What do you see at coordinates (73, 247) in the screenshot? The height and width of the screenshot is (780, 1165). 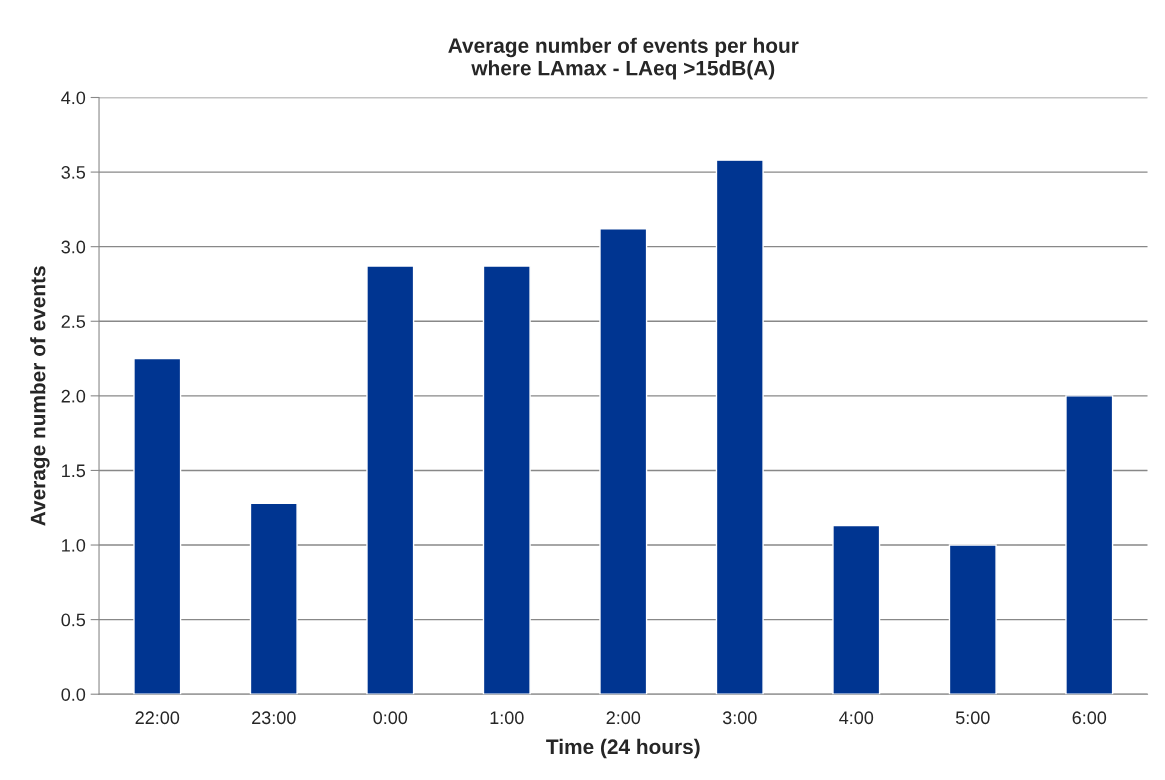 I see `y-tick-label: 3.0` at bounding box center [73, 247].